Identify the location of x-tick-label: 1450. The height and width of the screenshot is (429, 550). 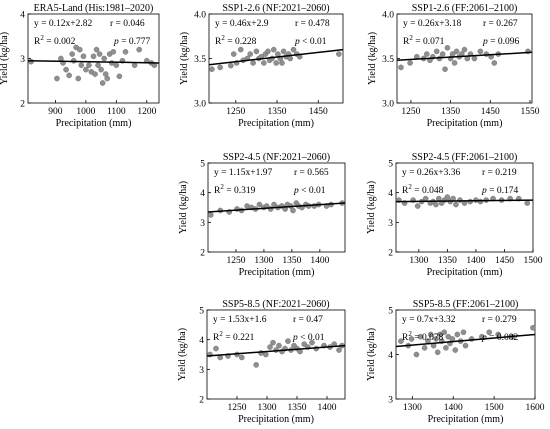
(490, 112).